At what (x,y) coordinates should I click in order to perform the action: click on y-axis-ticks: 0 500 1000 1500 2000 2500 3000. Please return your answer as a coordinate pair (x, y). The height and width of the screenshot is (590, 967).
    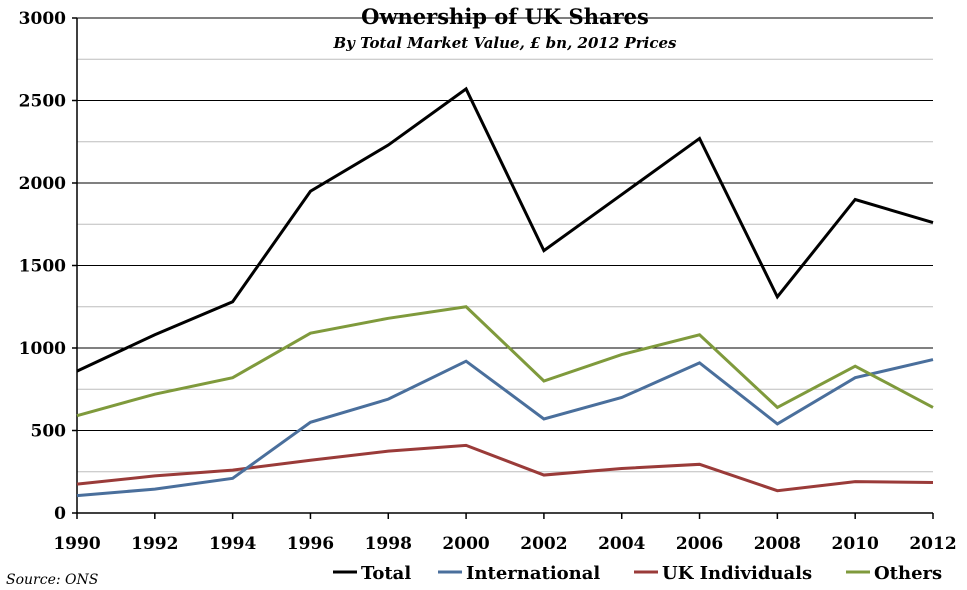
    Looking at the image, I should click on (48, 266).